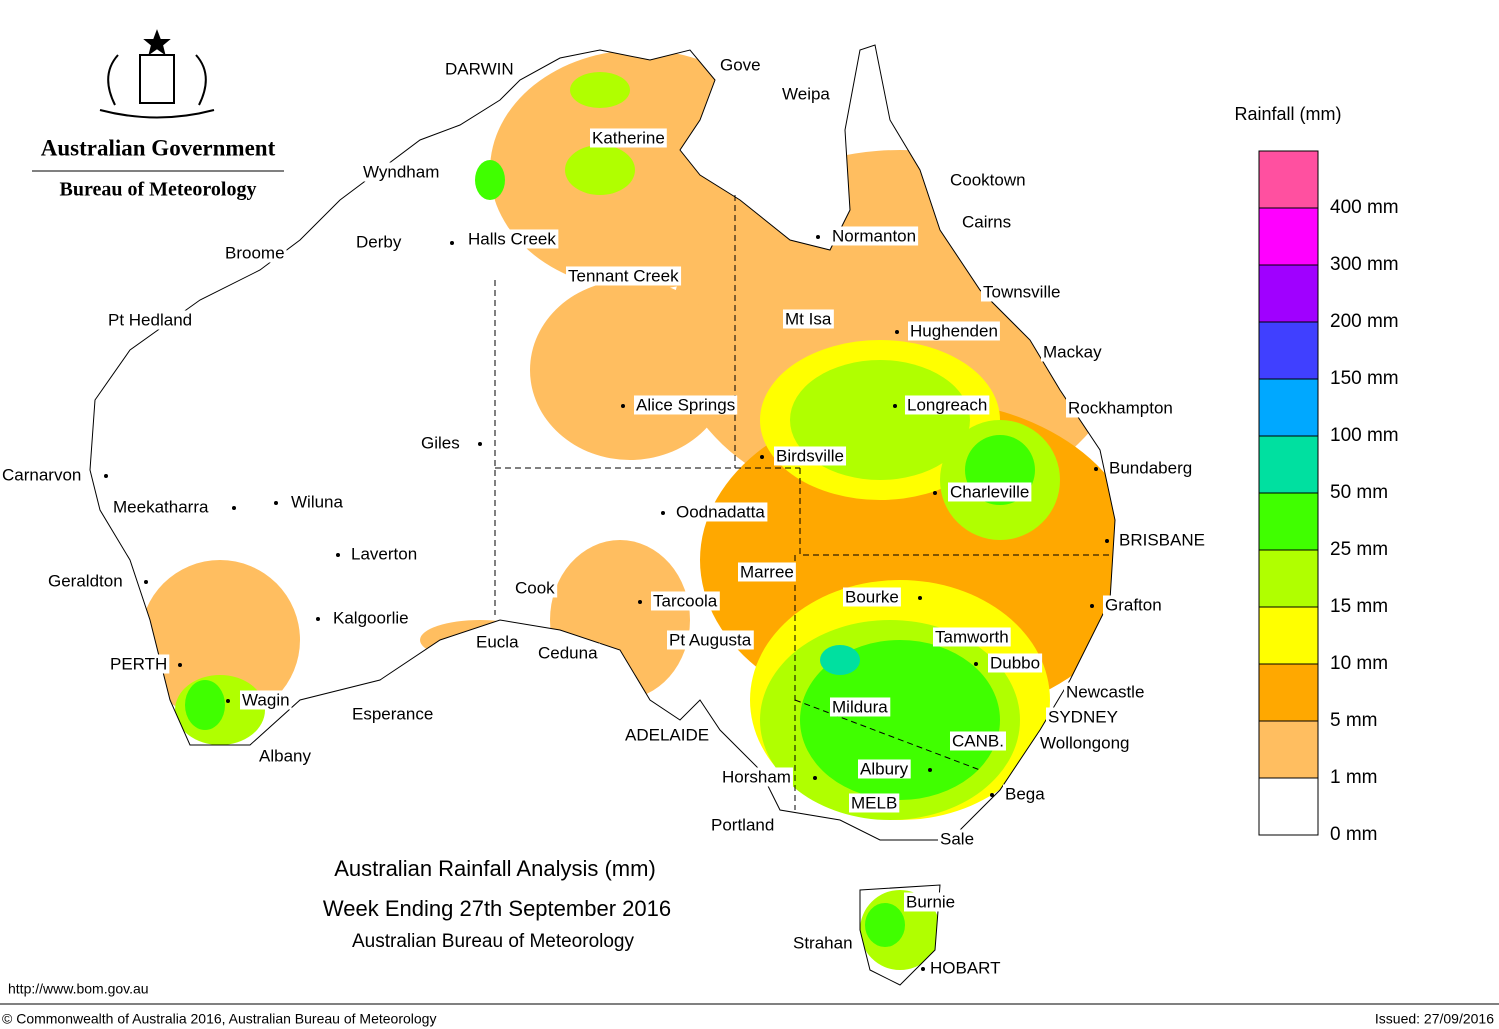 Image resolution: width=1499 pixels, height=1029 pixels. I want to click on legend-label: 100 mm, so click(1364, 435).